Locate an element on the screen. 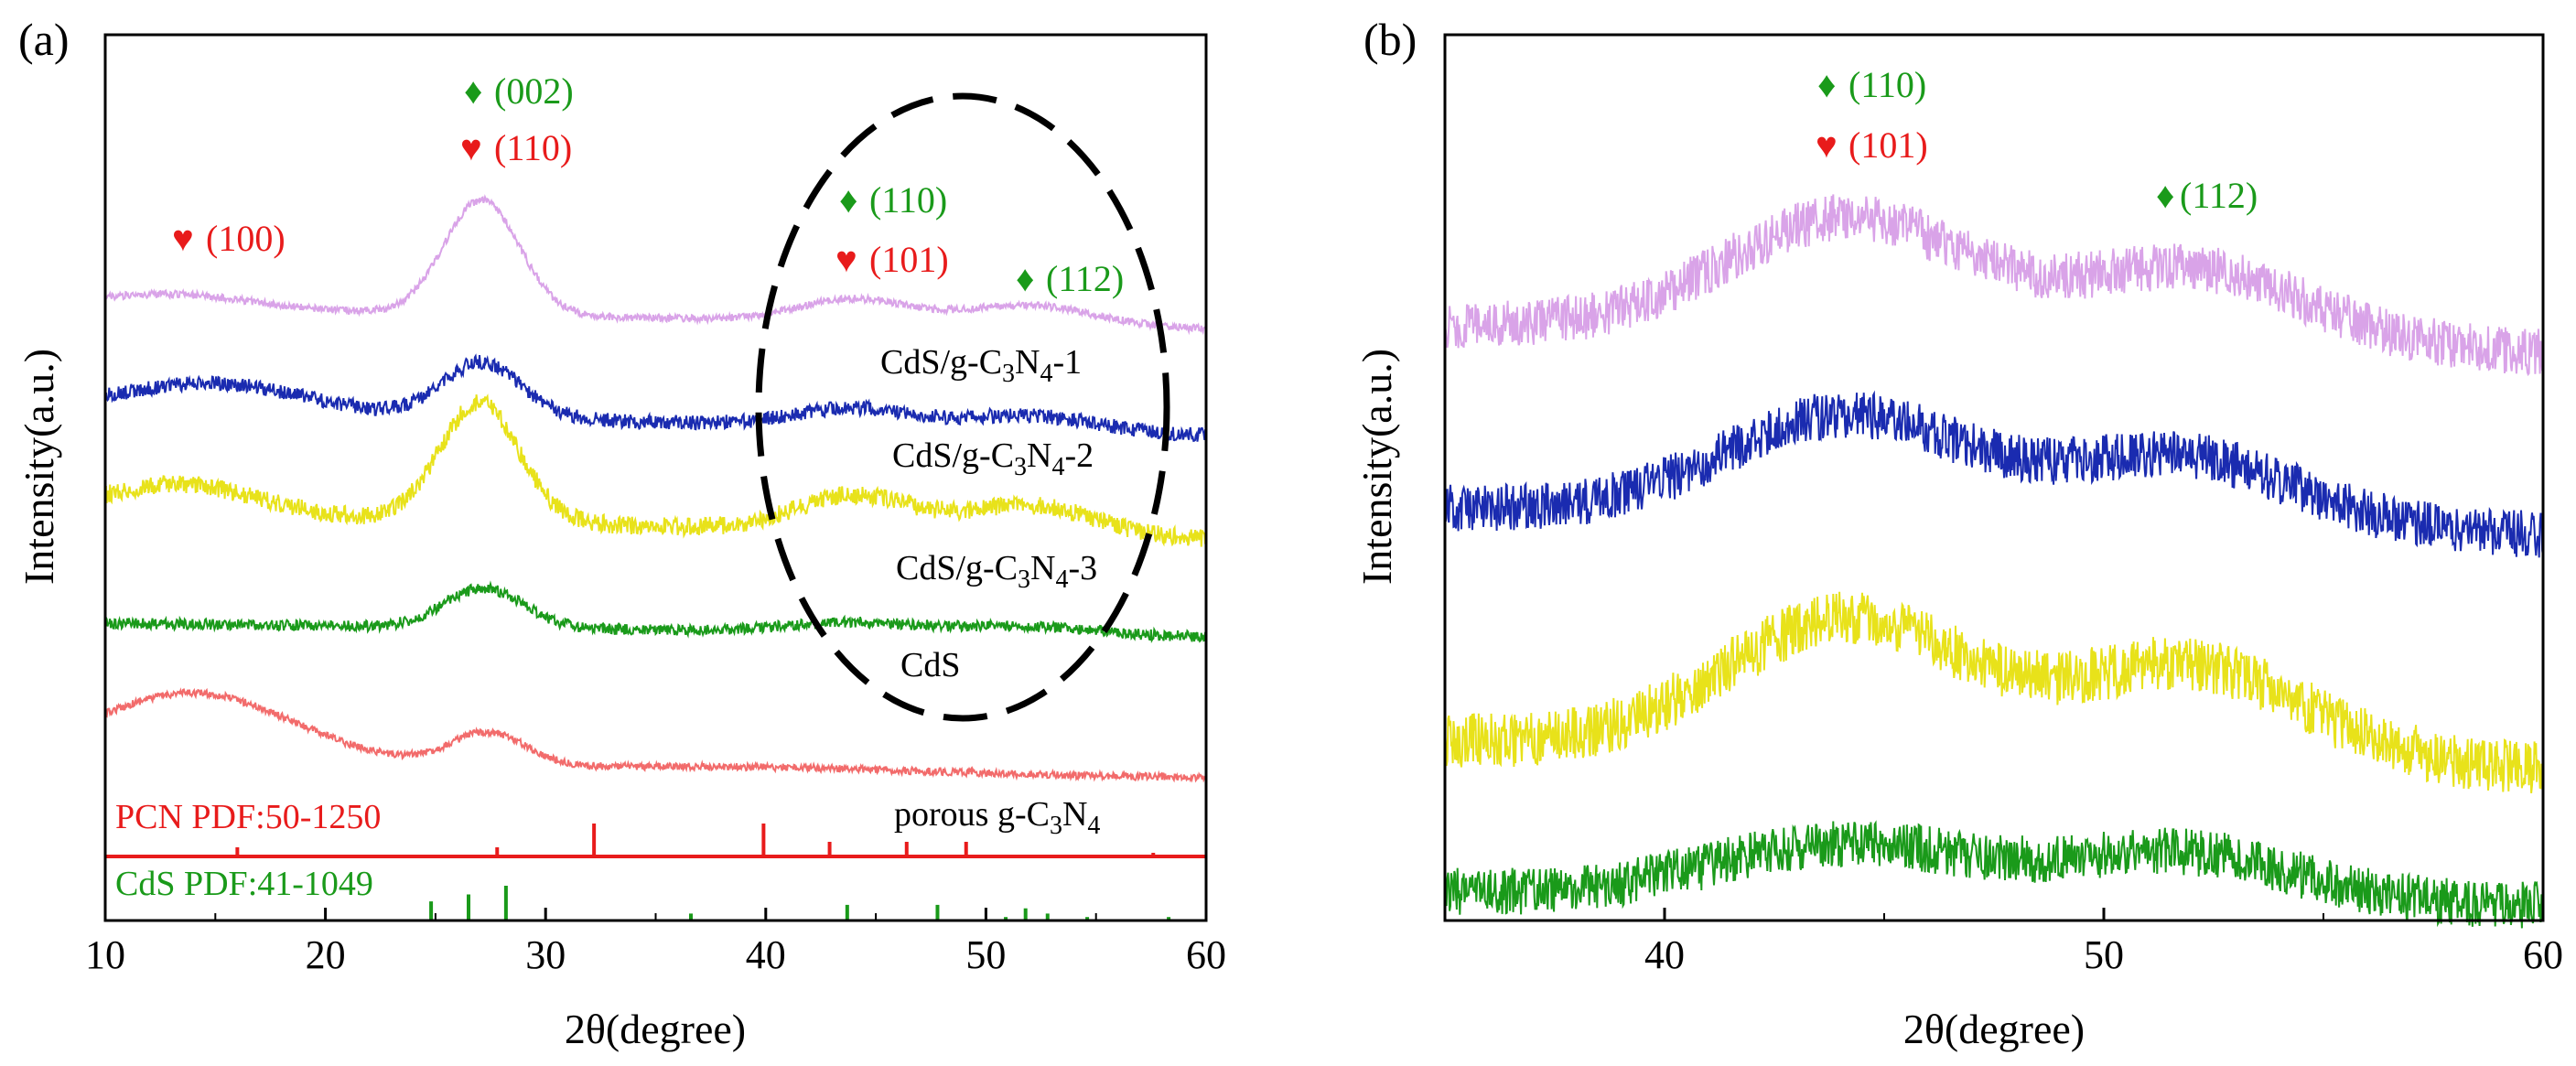 This screenshot has height=1066, width=2576. panel-a-dashed-ellipse is located at coordinates (963, 407).